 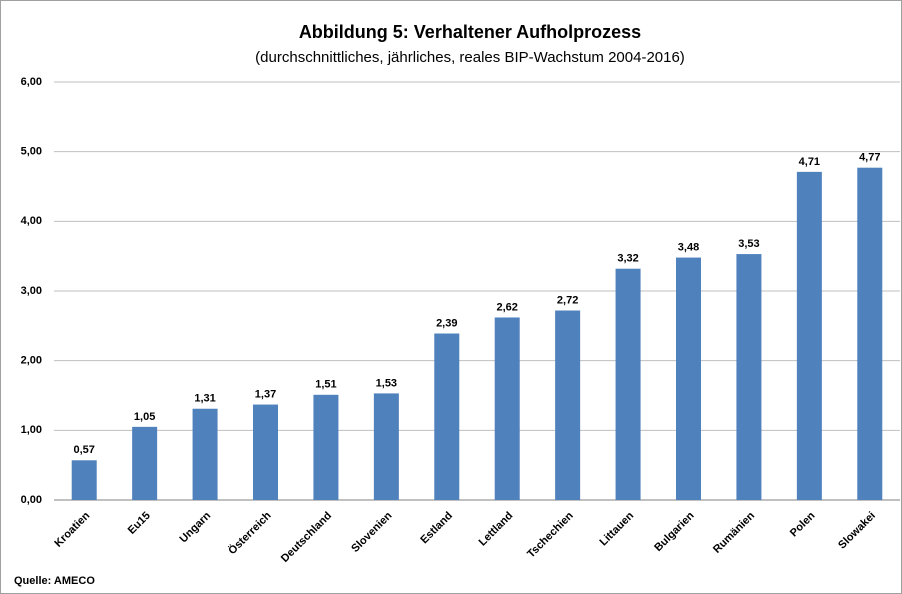 What do you see at coordinates (325, 385) in the screenshot?
I see `data-label: 1,51` at bounding box center [325, 385].